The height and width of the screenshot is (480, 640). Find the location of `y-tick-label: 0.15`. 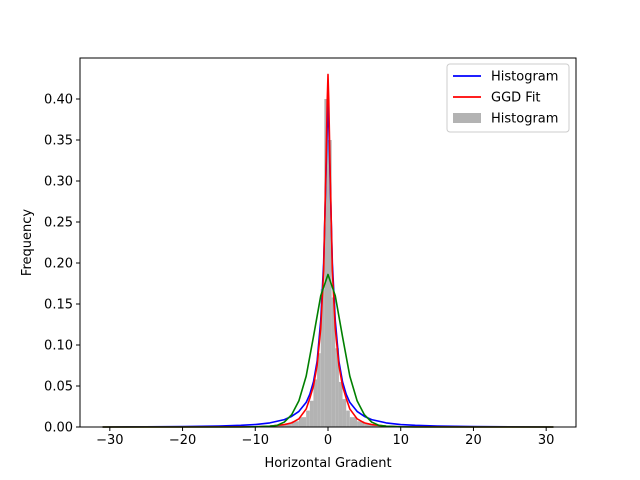

y-tick-label: 0.15 is located at coordinates (58, 305).